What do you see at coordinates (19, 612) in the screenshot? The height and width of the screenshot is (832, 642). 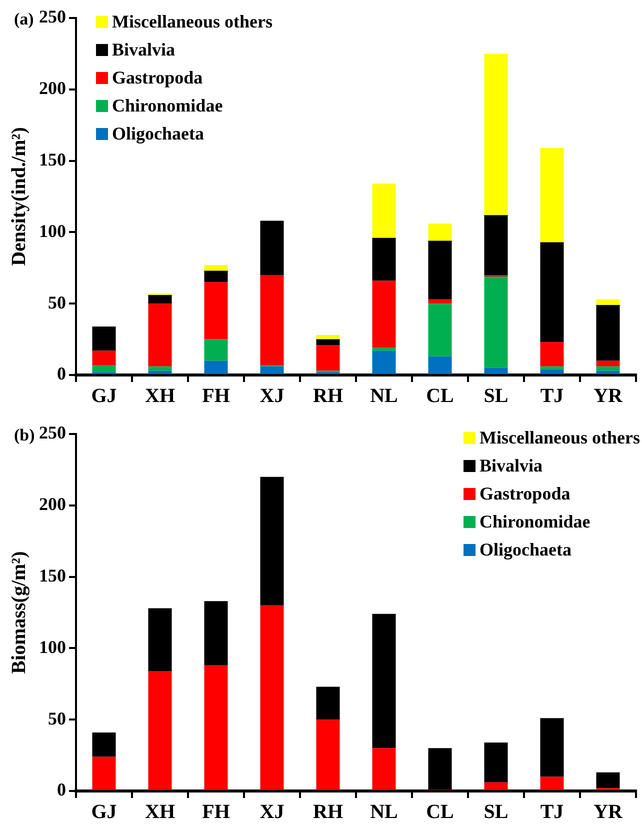 I see `y-axis-title: Biomass(g/m²)` at bounding box center [19, 612].